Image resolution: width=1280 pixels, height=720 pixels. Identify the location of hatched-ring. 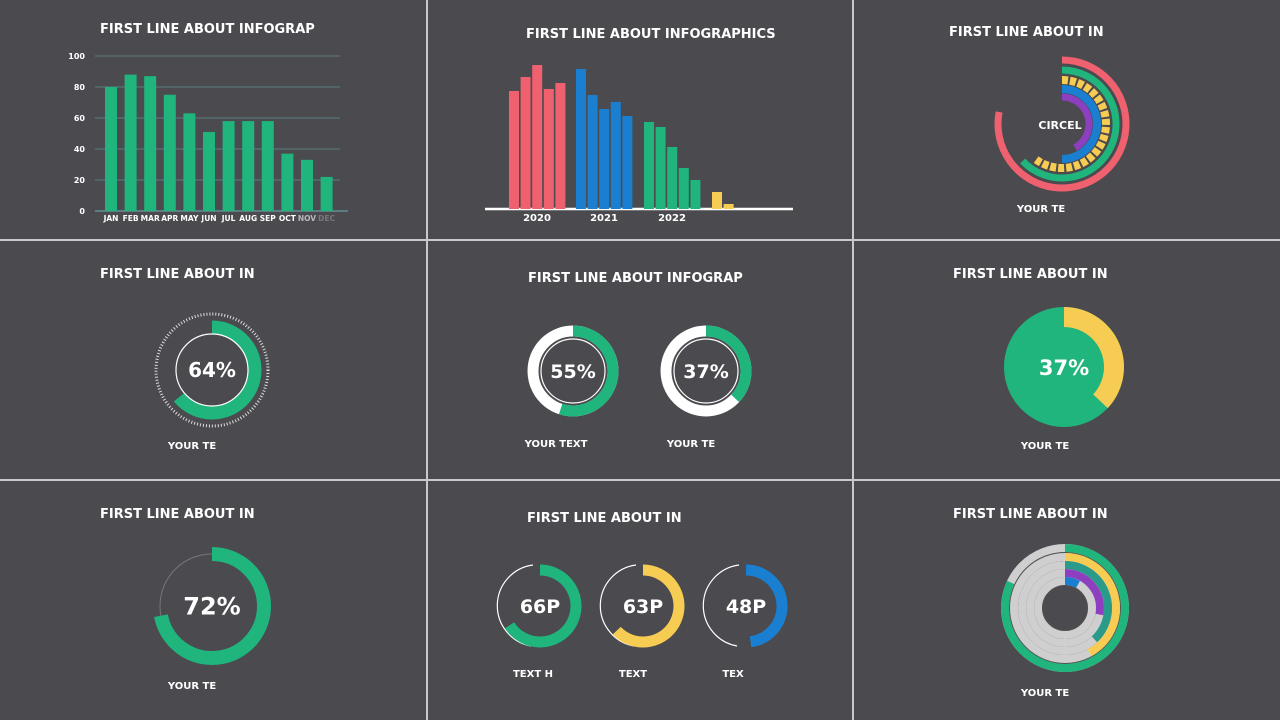
(212, 370).